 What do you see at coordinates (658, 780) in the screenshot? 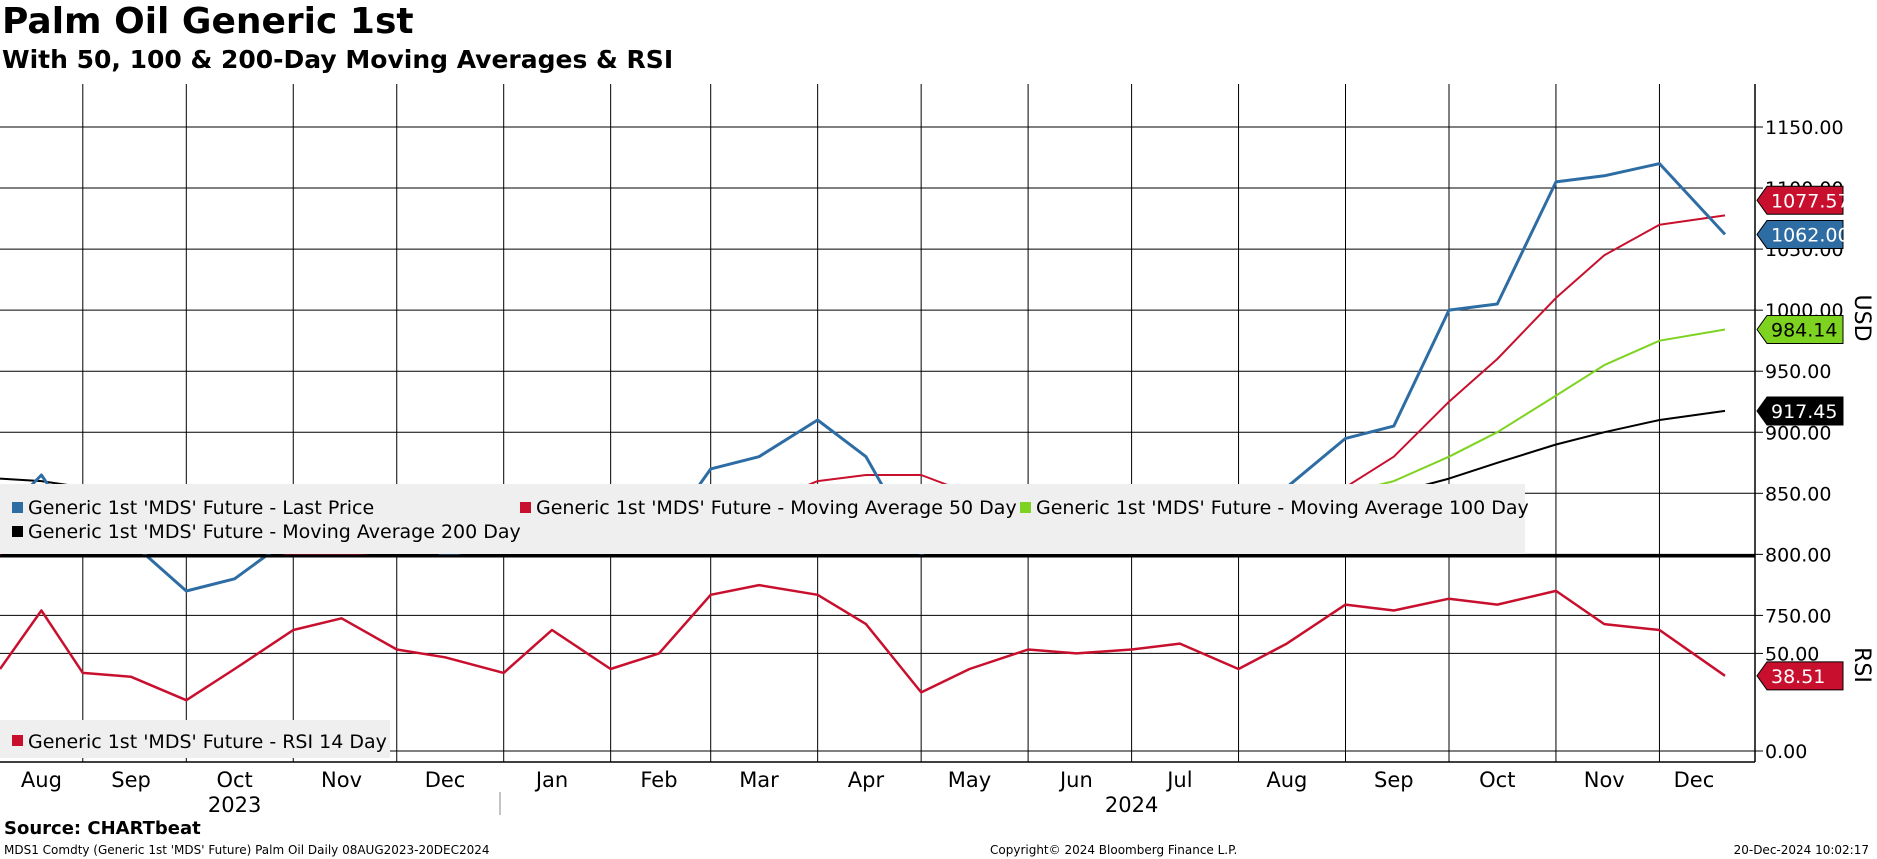
I see `x-tick-label: Feb` at bounding box center [658, 780].